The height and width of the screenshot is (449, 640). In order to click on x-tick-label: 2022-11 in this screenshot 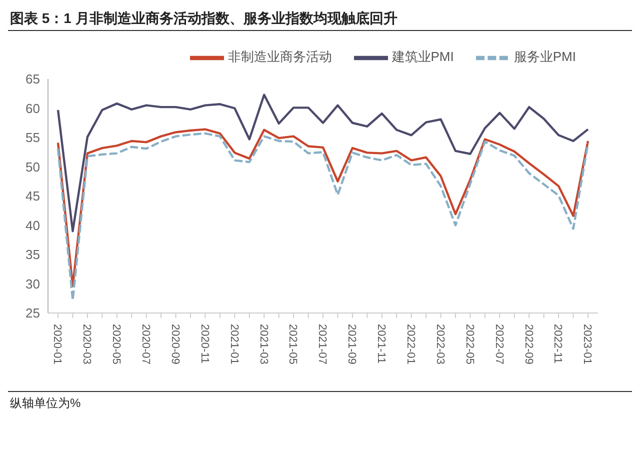, I will do `click(558, 344)`.